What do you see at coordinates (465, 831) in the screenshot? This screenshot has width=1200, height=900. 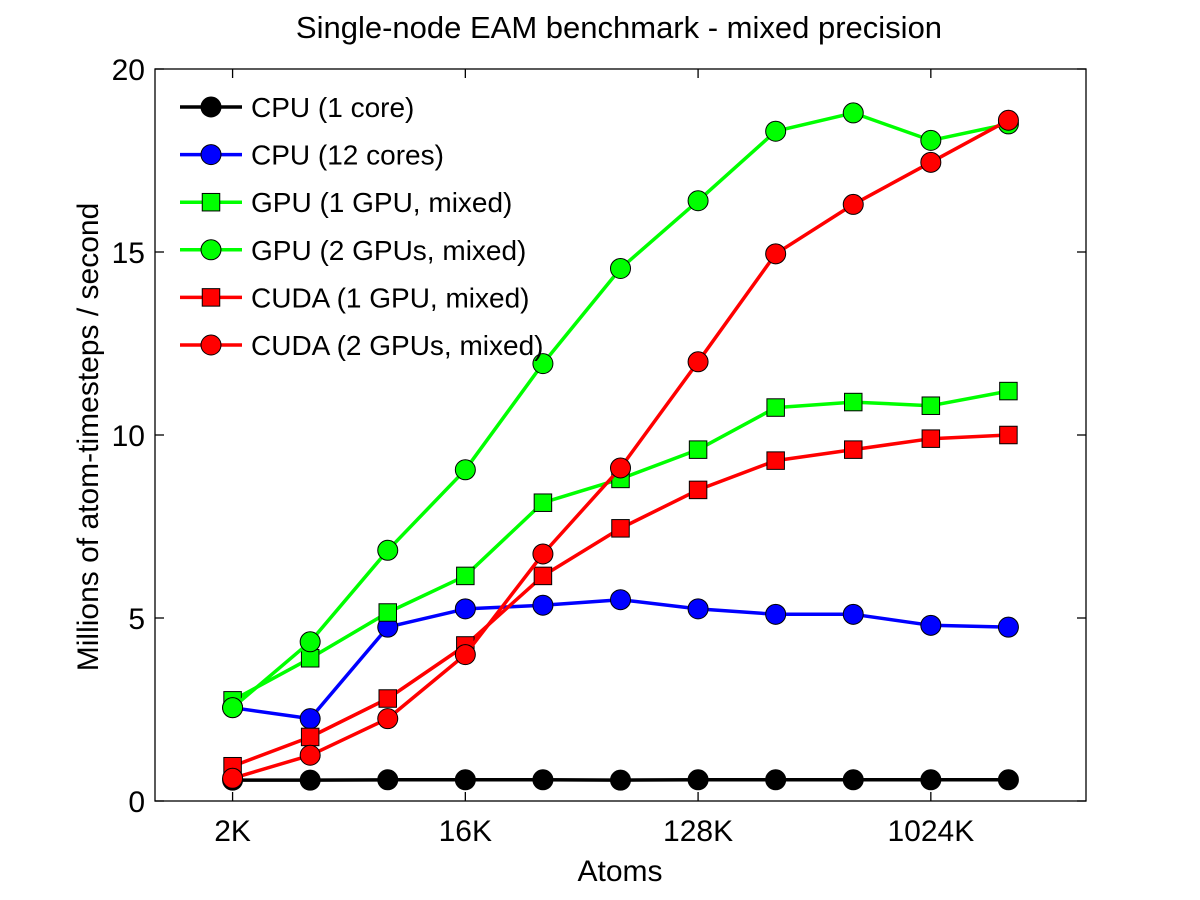 I see `x-tick-label: 16K` at bounding box center [465, 831].